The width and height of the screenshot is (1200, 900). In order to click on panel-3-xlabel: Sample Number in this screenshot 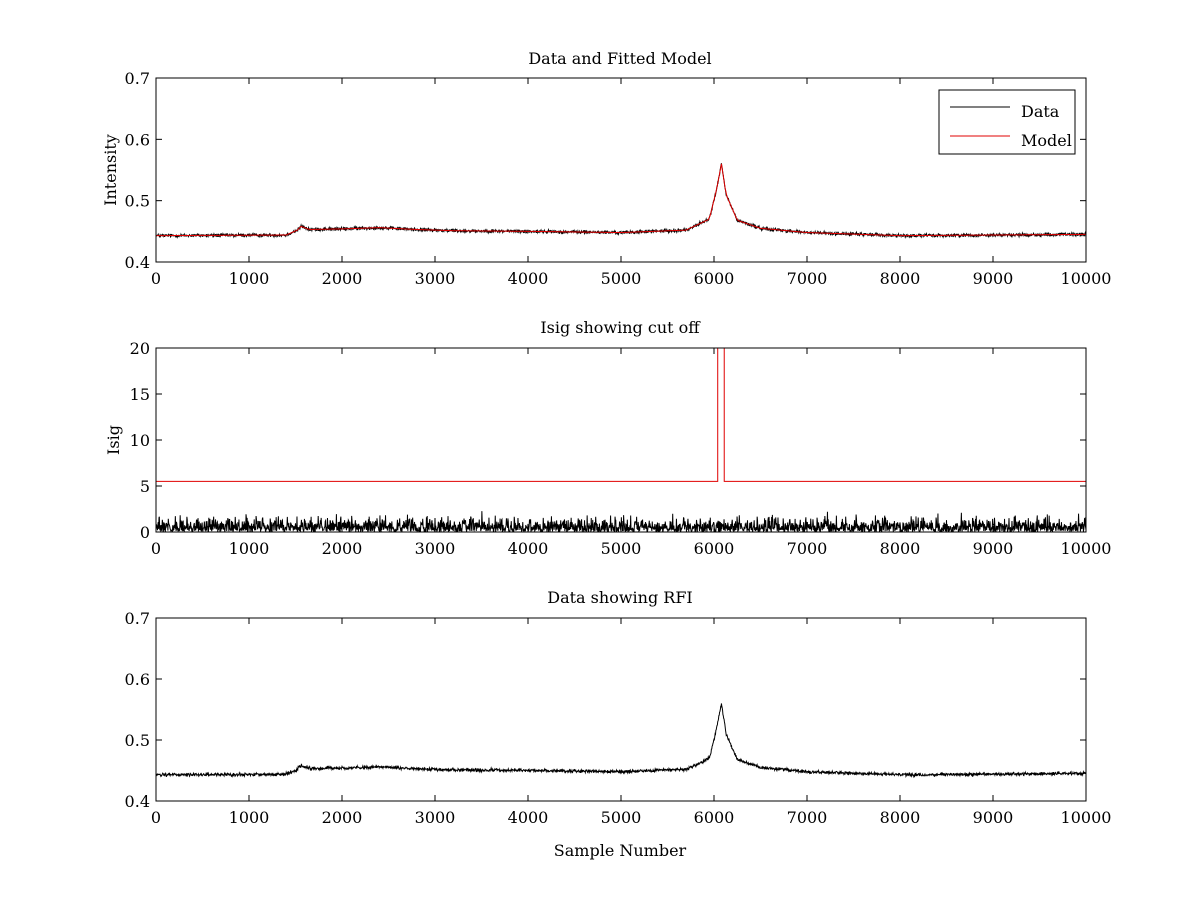, I will do `click(620, 850)`.